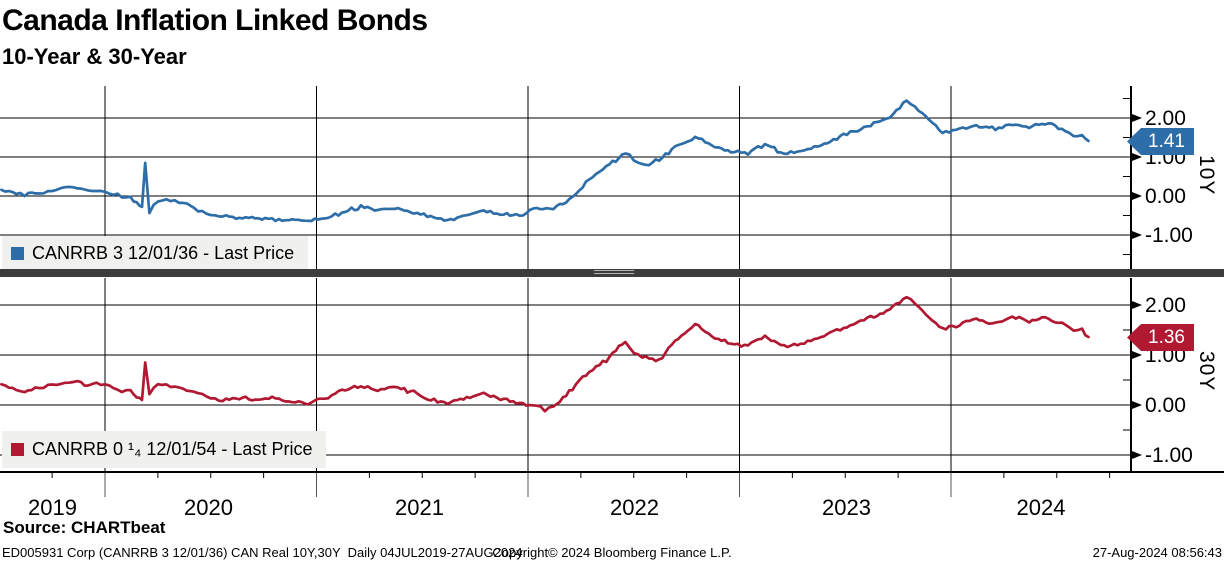 Image resolution: width=1224 pixels, height=566 pixels. What do you see at coordinates (208, 507) in the screenshot?
I see `x-axis-label-2020: 2020` at bounding box center [208, 507].